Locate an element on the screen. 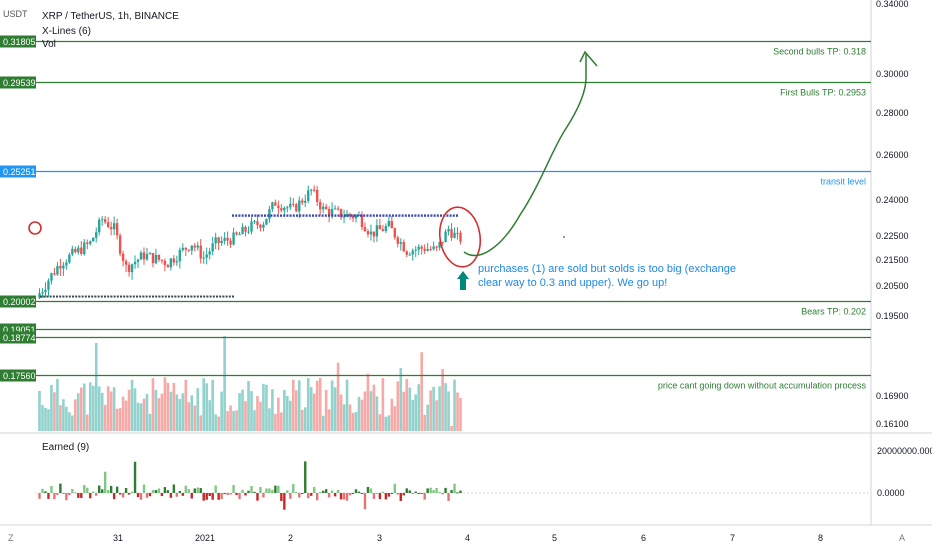  projection-curve is located at coordinates (525, 155).